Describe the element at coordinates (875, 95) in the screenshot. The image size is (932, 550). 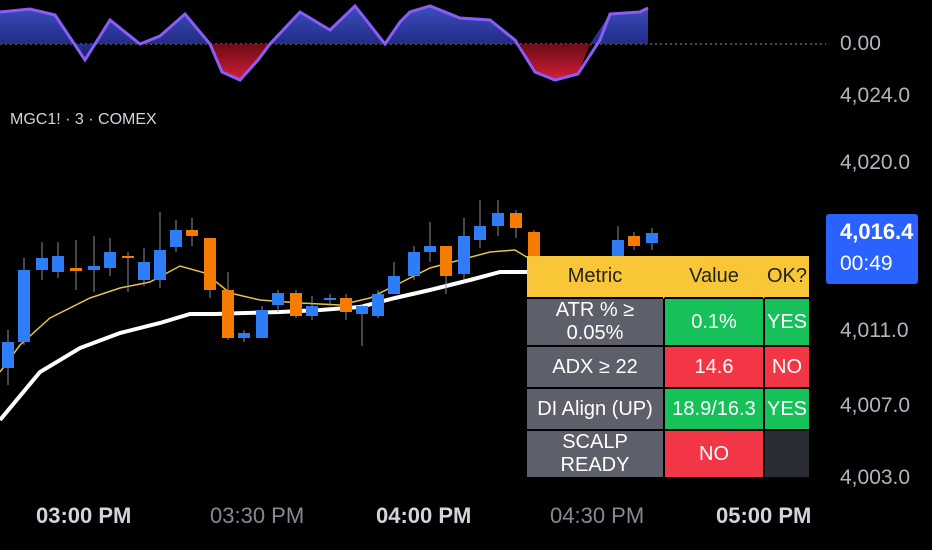
I see `price-axis-label: 4,024.0` at that location.